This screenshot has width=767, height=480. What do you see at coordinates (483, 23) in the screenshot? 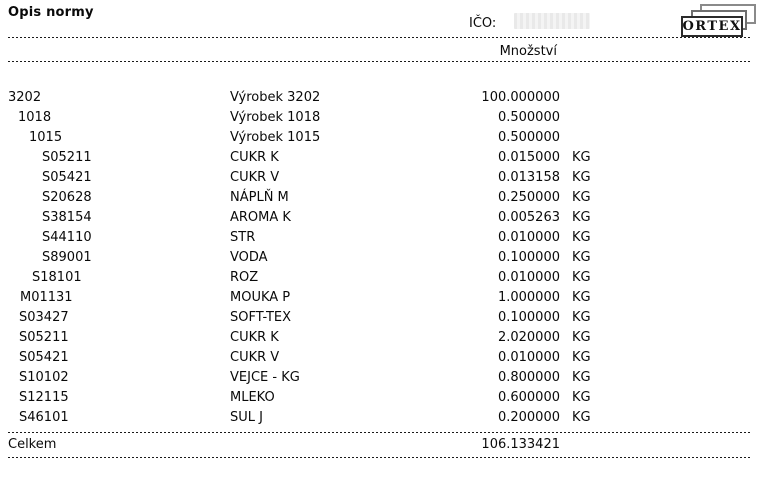
I see `ico-label: IČO:` at bounding box center [483, 23].